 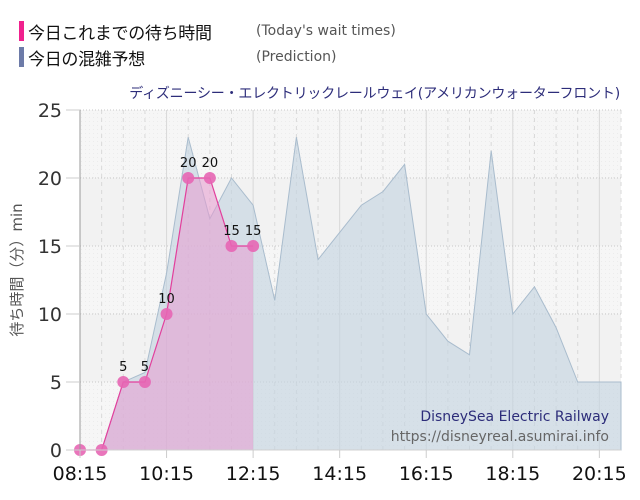 What do you see at coordinates (374, 94) in the screenshot?
I see `chart-title: ディズニーシー・エレクトリックレールウェイ(アメリカンウォーターフロント)` at bounding box center [374, 94].